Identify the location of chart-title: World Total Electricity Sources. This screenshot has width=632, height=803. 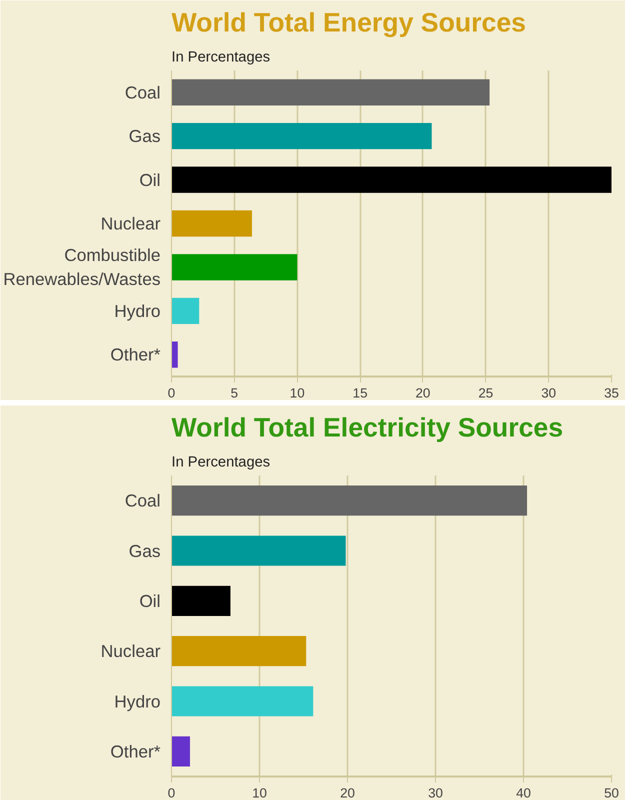
(368, 427).